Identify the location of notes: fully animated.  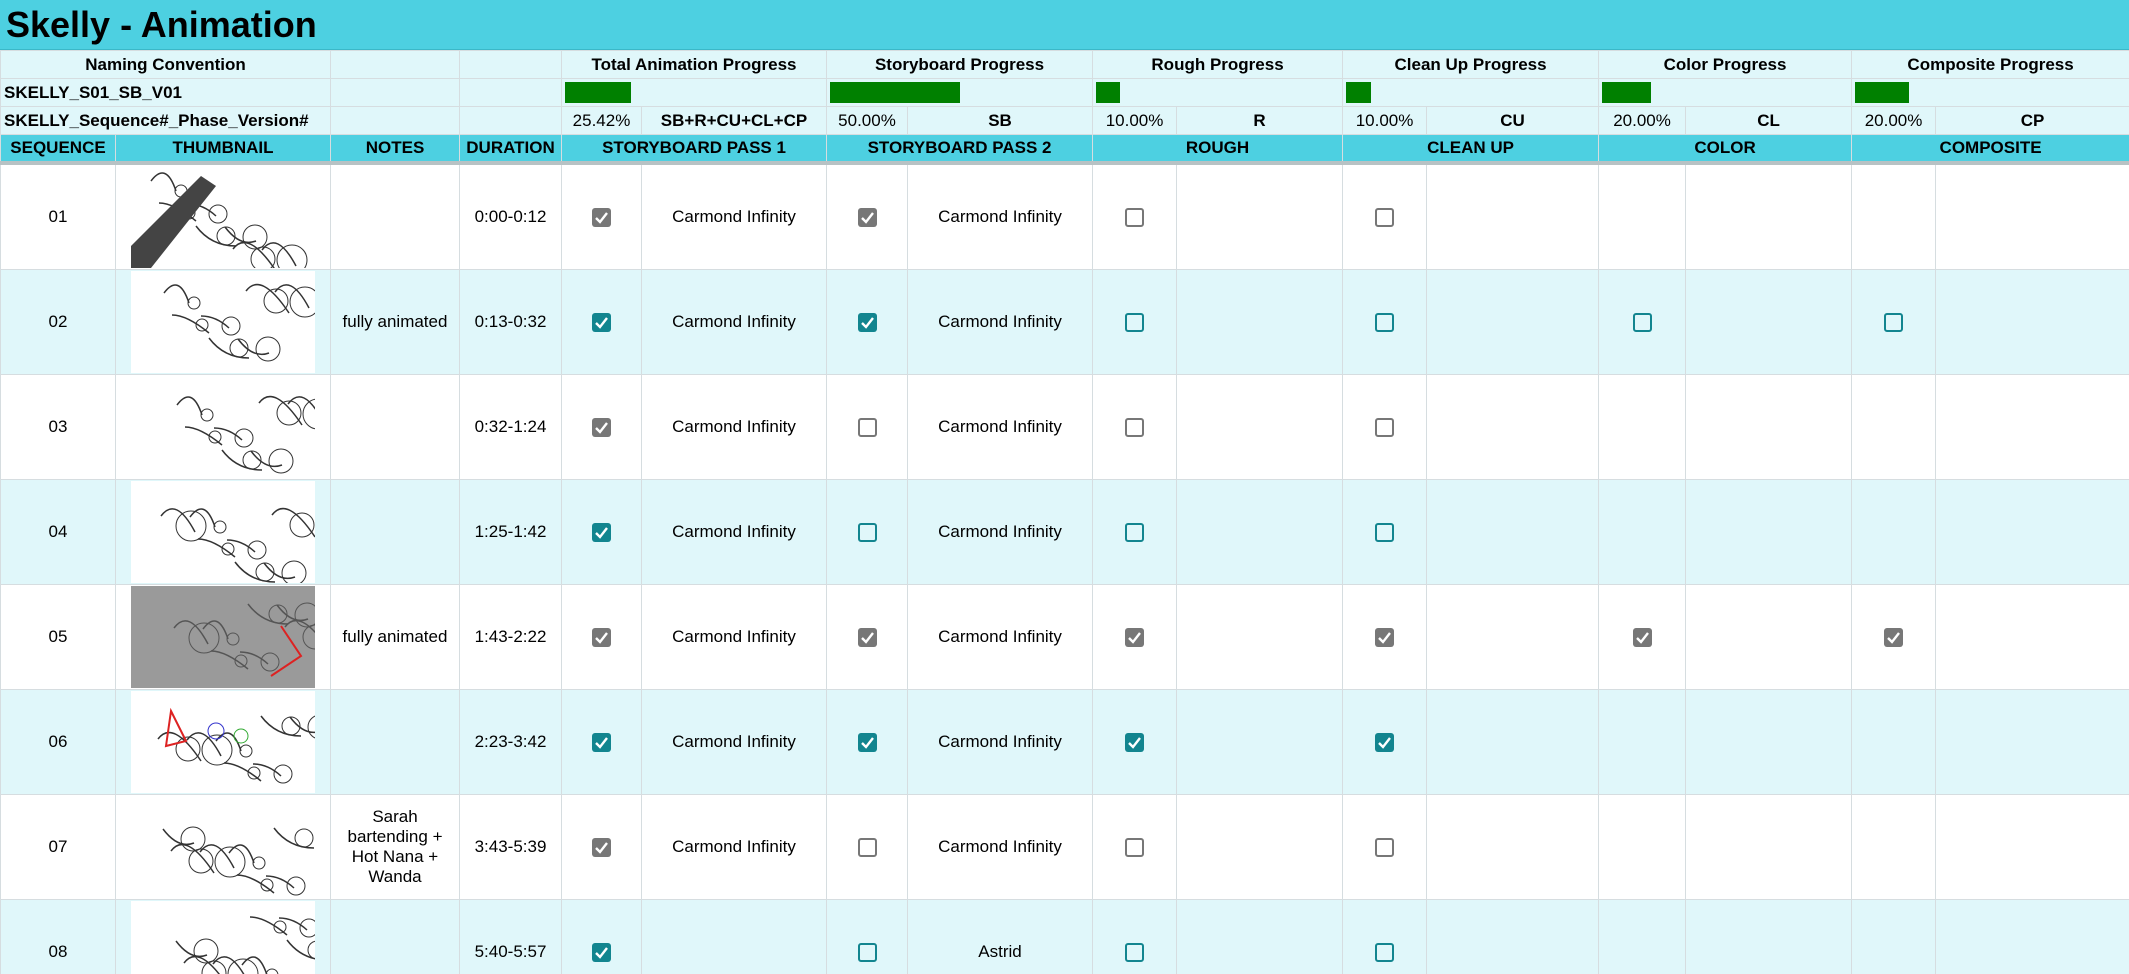
(395, 322).